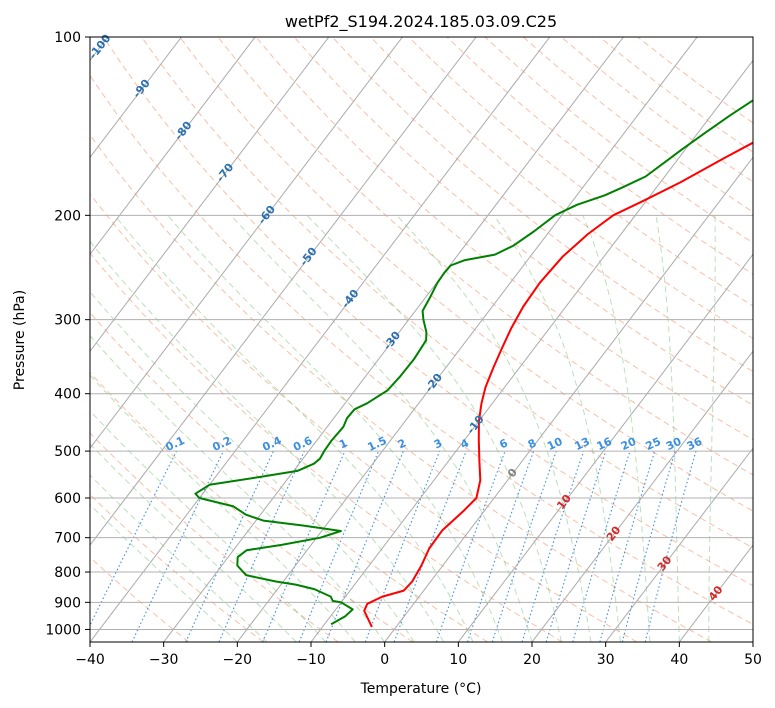 This screenshot has height=708, width=775. What do you see at coordinates (629, 444) in the screenshot?
I see `mixing-ratio-label: 20` at bounding box center [629, 444].